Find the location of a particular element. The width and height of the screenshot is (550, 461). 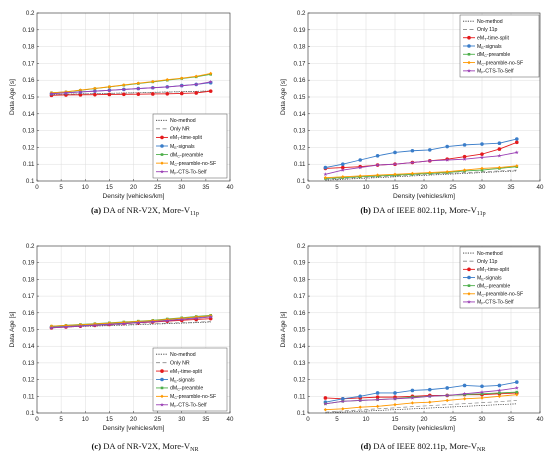

y-tick-label: 0.11 is located at coordinates (29, 164).